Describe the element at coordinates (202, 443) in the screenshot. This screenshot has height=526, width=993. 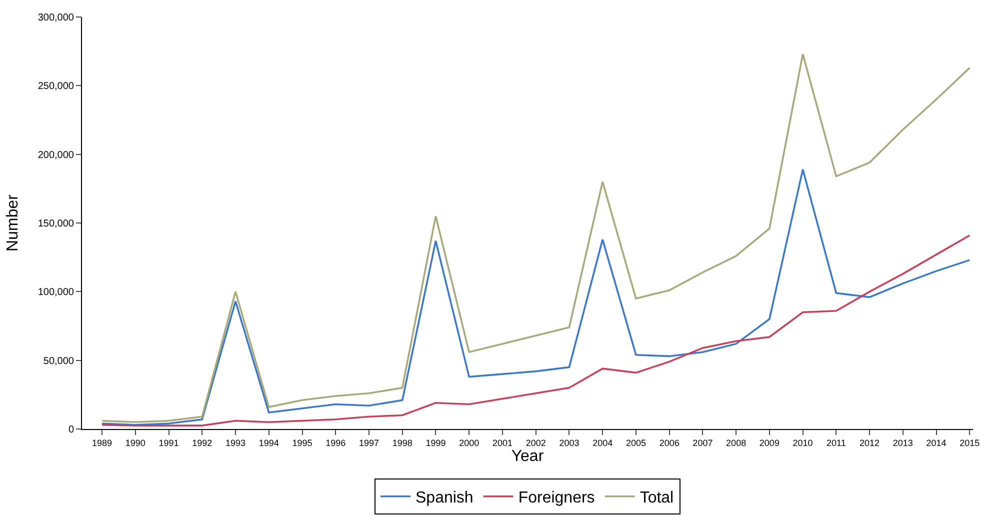
I see `x-tick-label: 1992` at that location.